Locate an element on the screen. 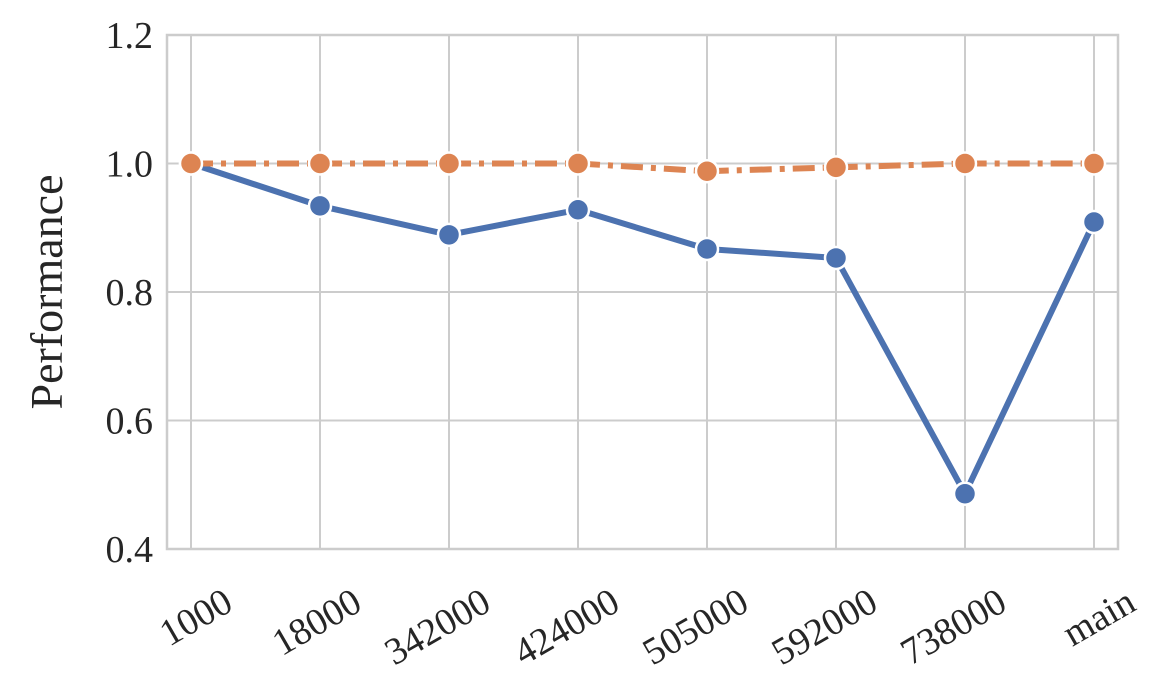 The image size is (1163, 698). x-tick-label: 505000 is located at coordinates (696, 626).